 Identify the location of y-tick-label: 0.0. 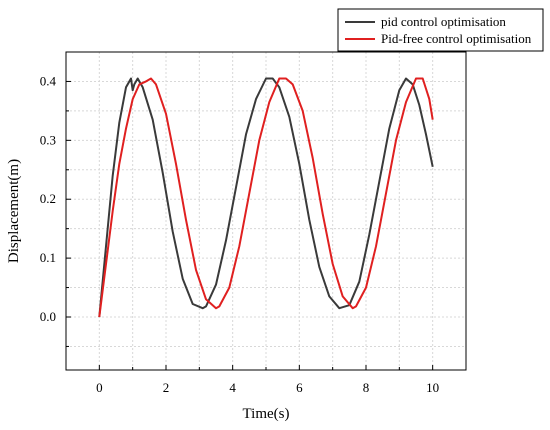
(48, 316).